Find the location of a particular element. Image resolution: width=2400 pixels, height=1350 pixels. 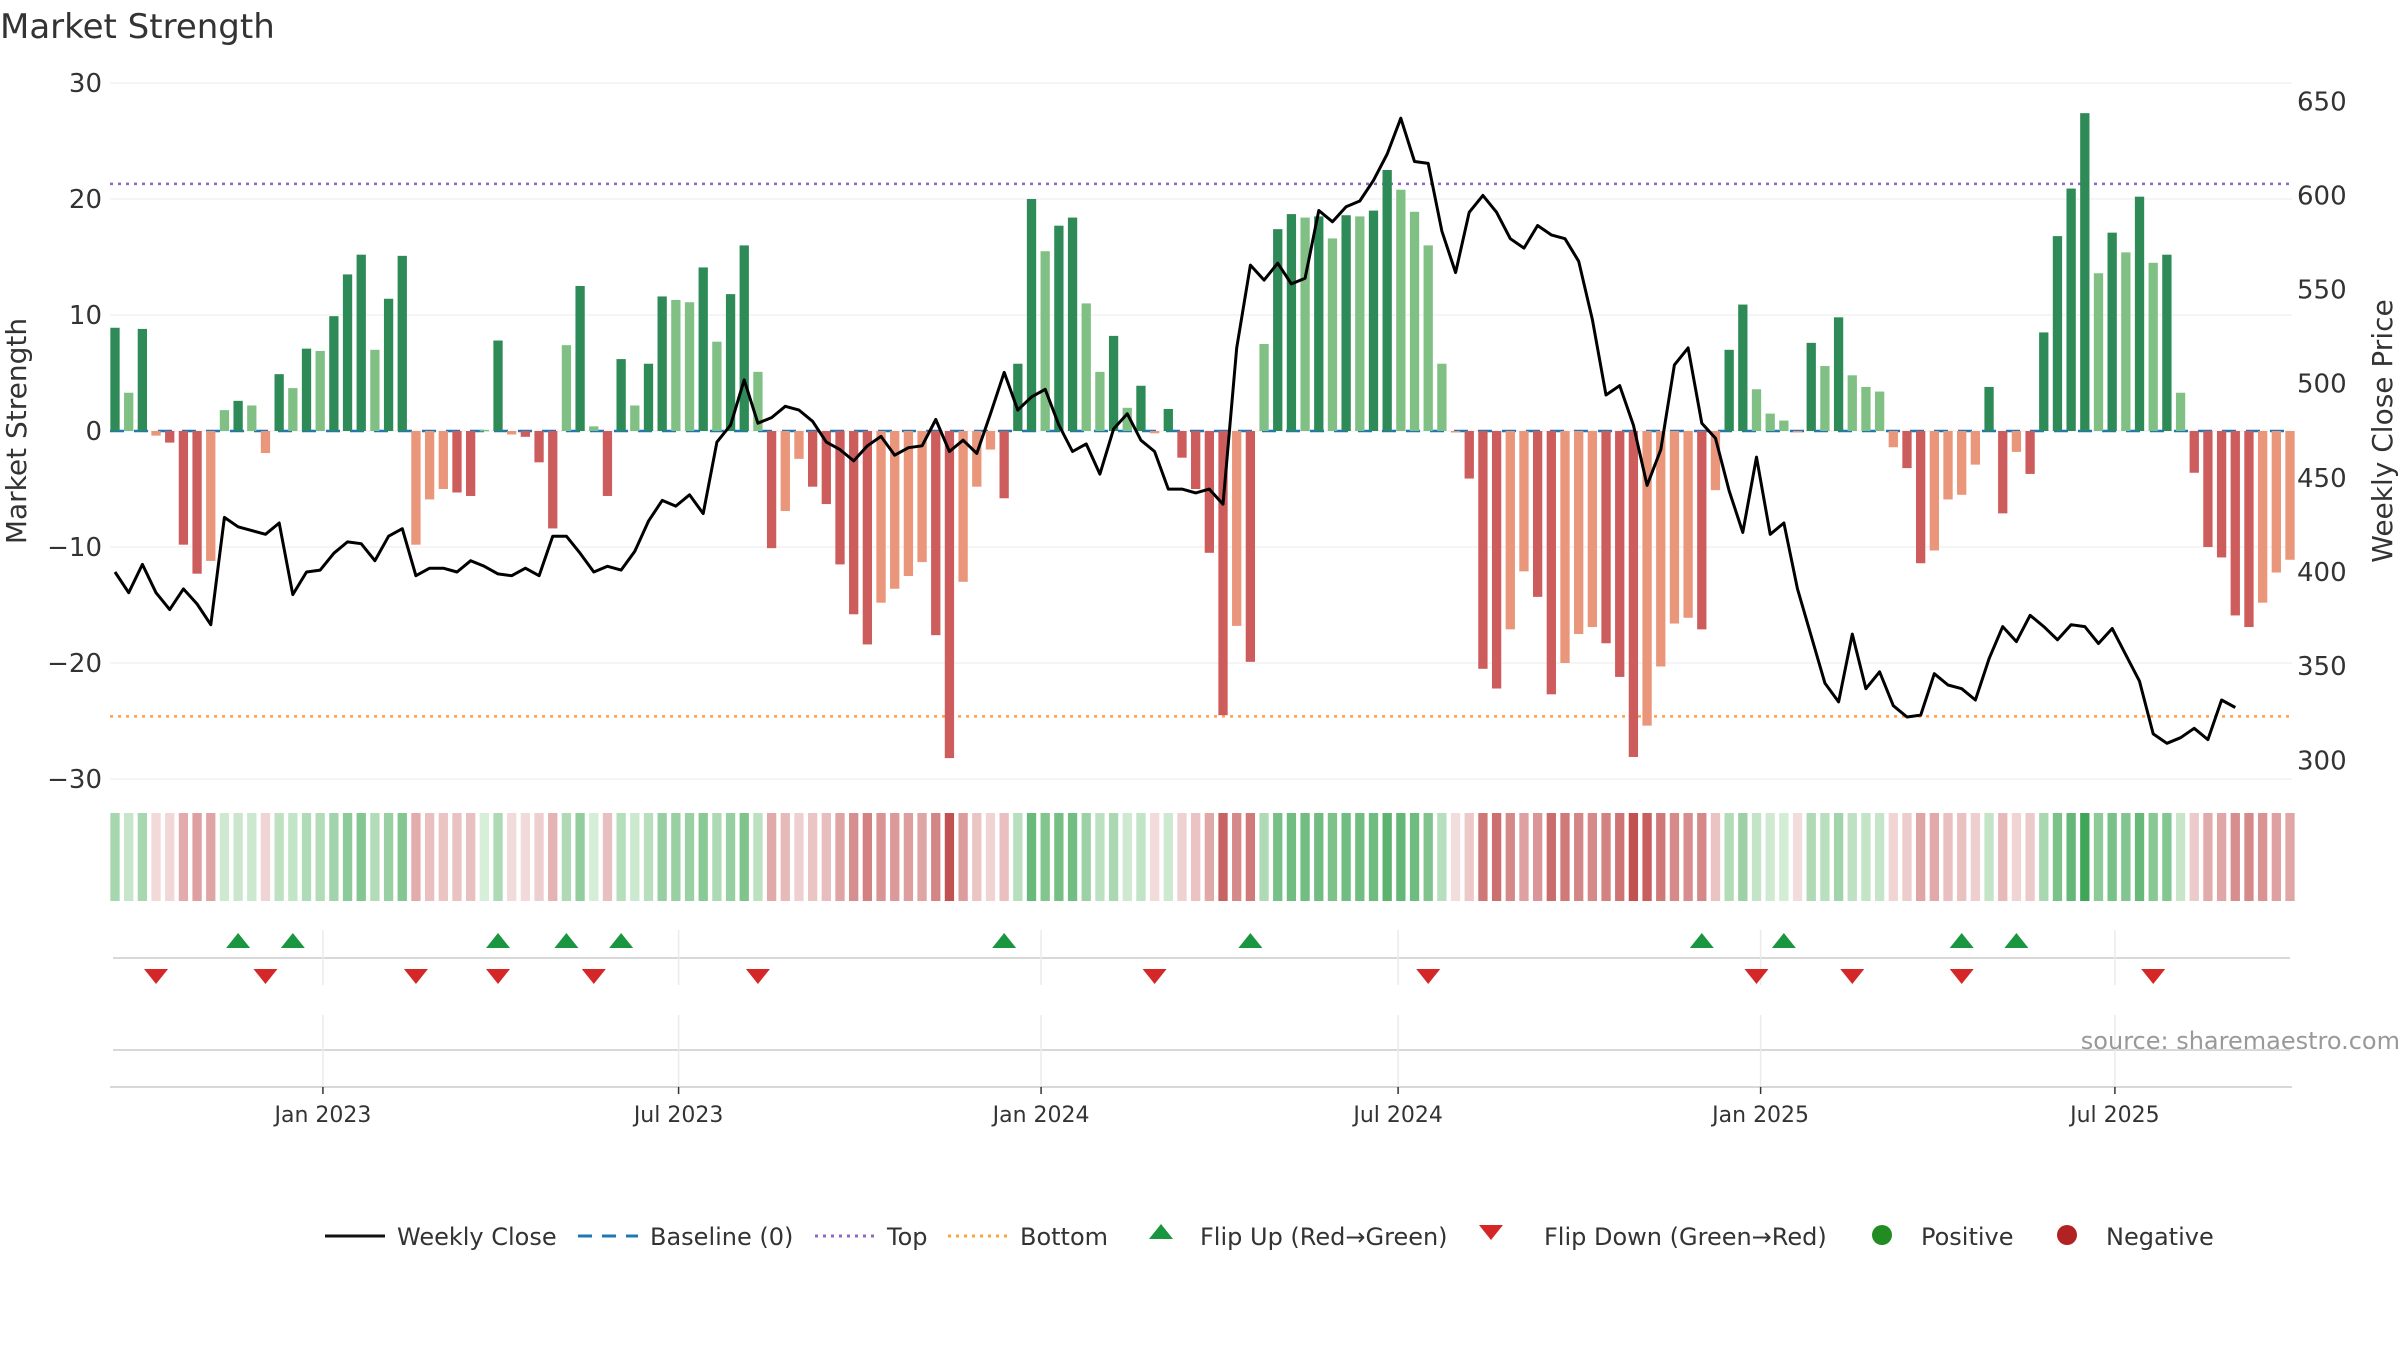

legend-label: Bottom is located at coordinates (1064, 1237).